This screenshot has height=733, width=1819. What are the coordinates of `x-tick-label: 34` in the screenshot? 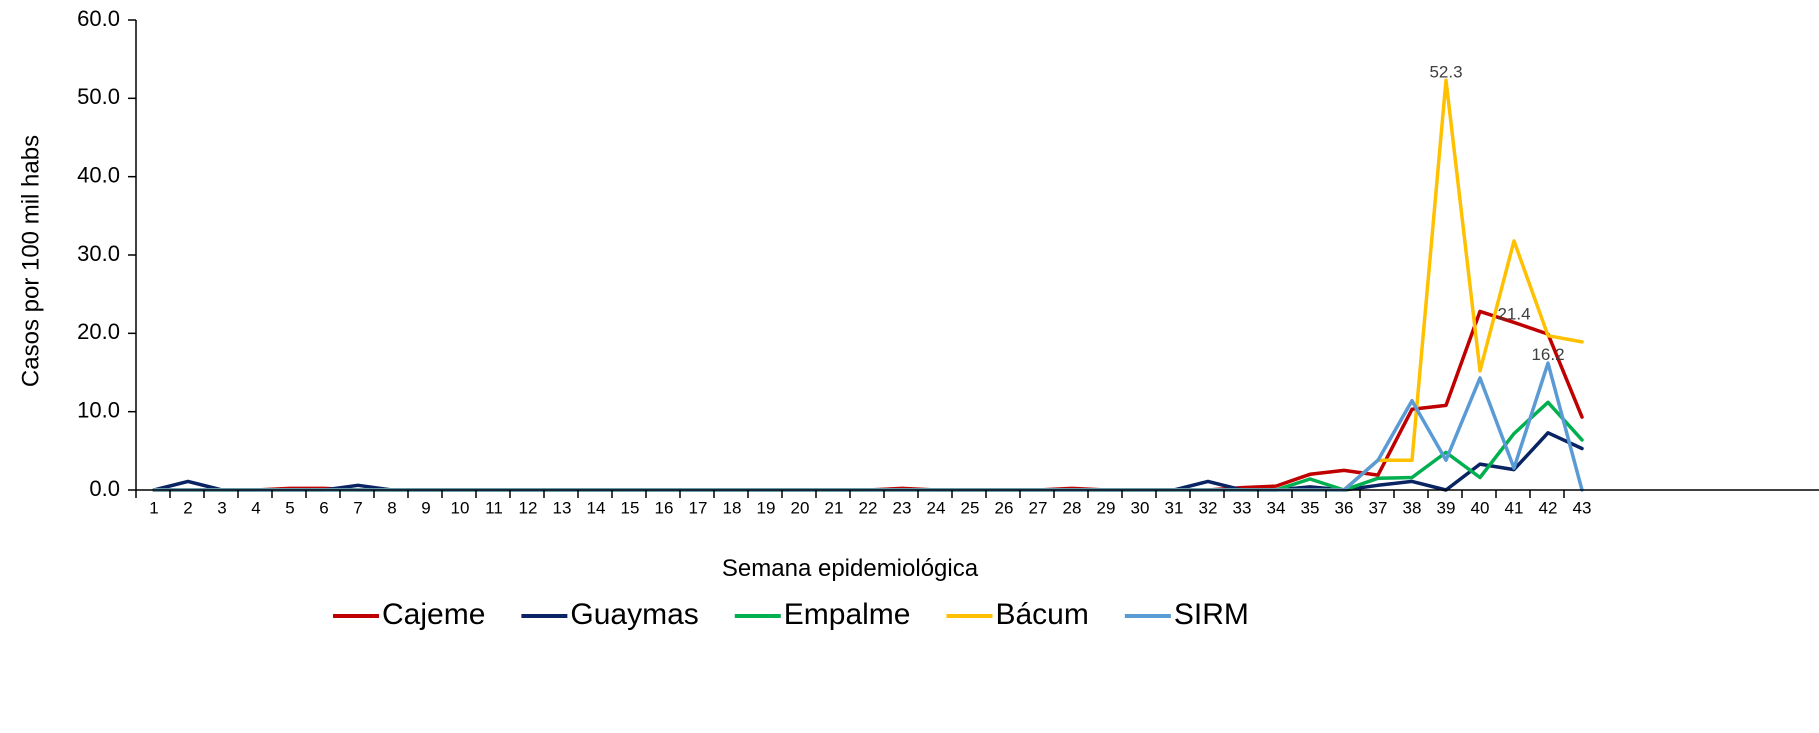 It's located at (1276, 507).